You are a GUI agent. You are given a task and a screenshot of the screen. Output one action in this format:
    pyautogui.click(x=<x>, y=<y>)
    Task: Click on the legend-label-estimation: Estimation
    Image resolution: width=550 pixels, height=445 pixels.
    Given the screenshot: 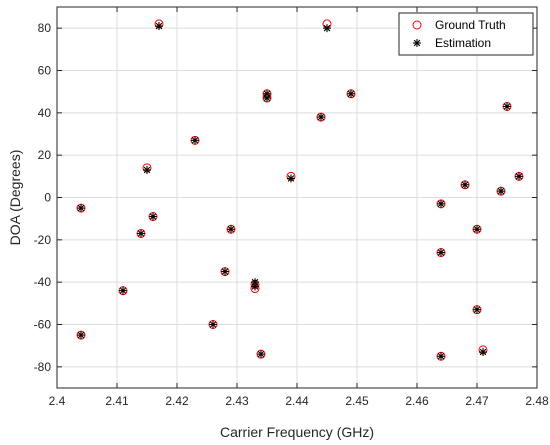 What is the action you would take?
    pyautogui.click(x=463, y=43)
    